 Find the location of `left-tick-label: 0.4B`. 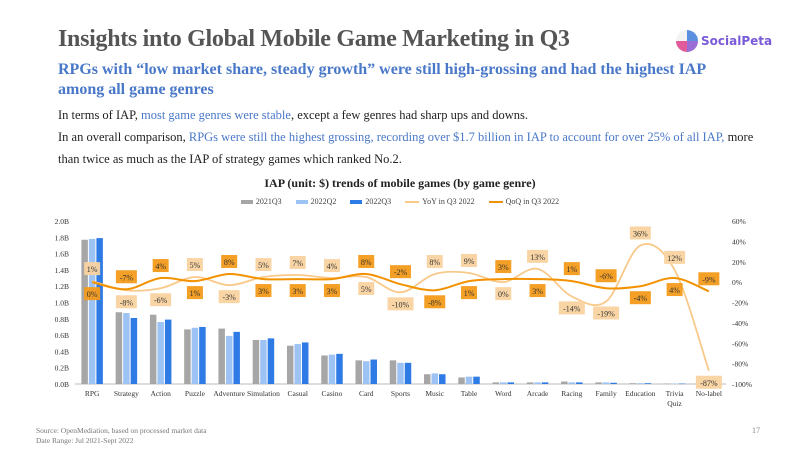

left-tick-label: 0.4B is located at coordinates (62, 351).